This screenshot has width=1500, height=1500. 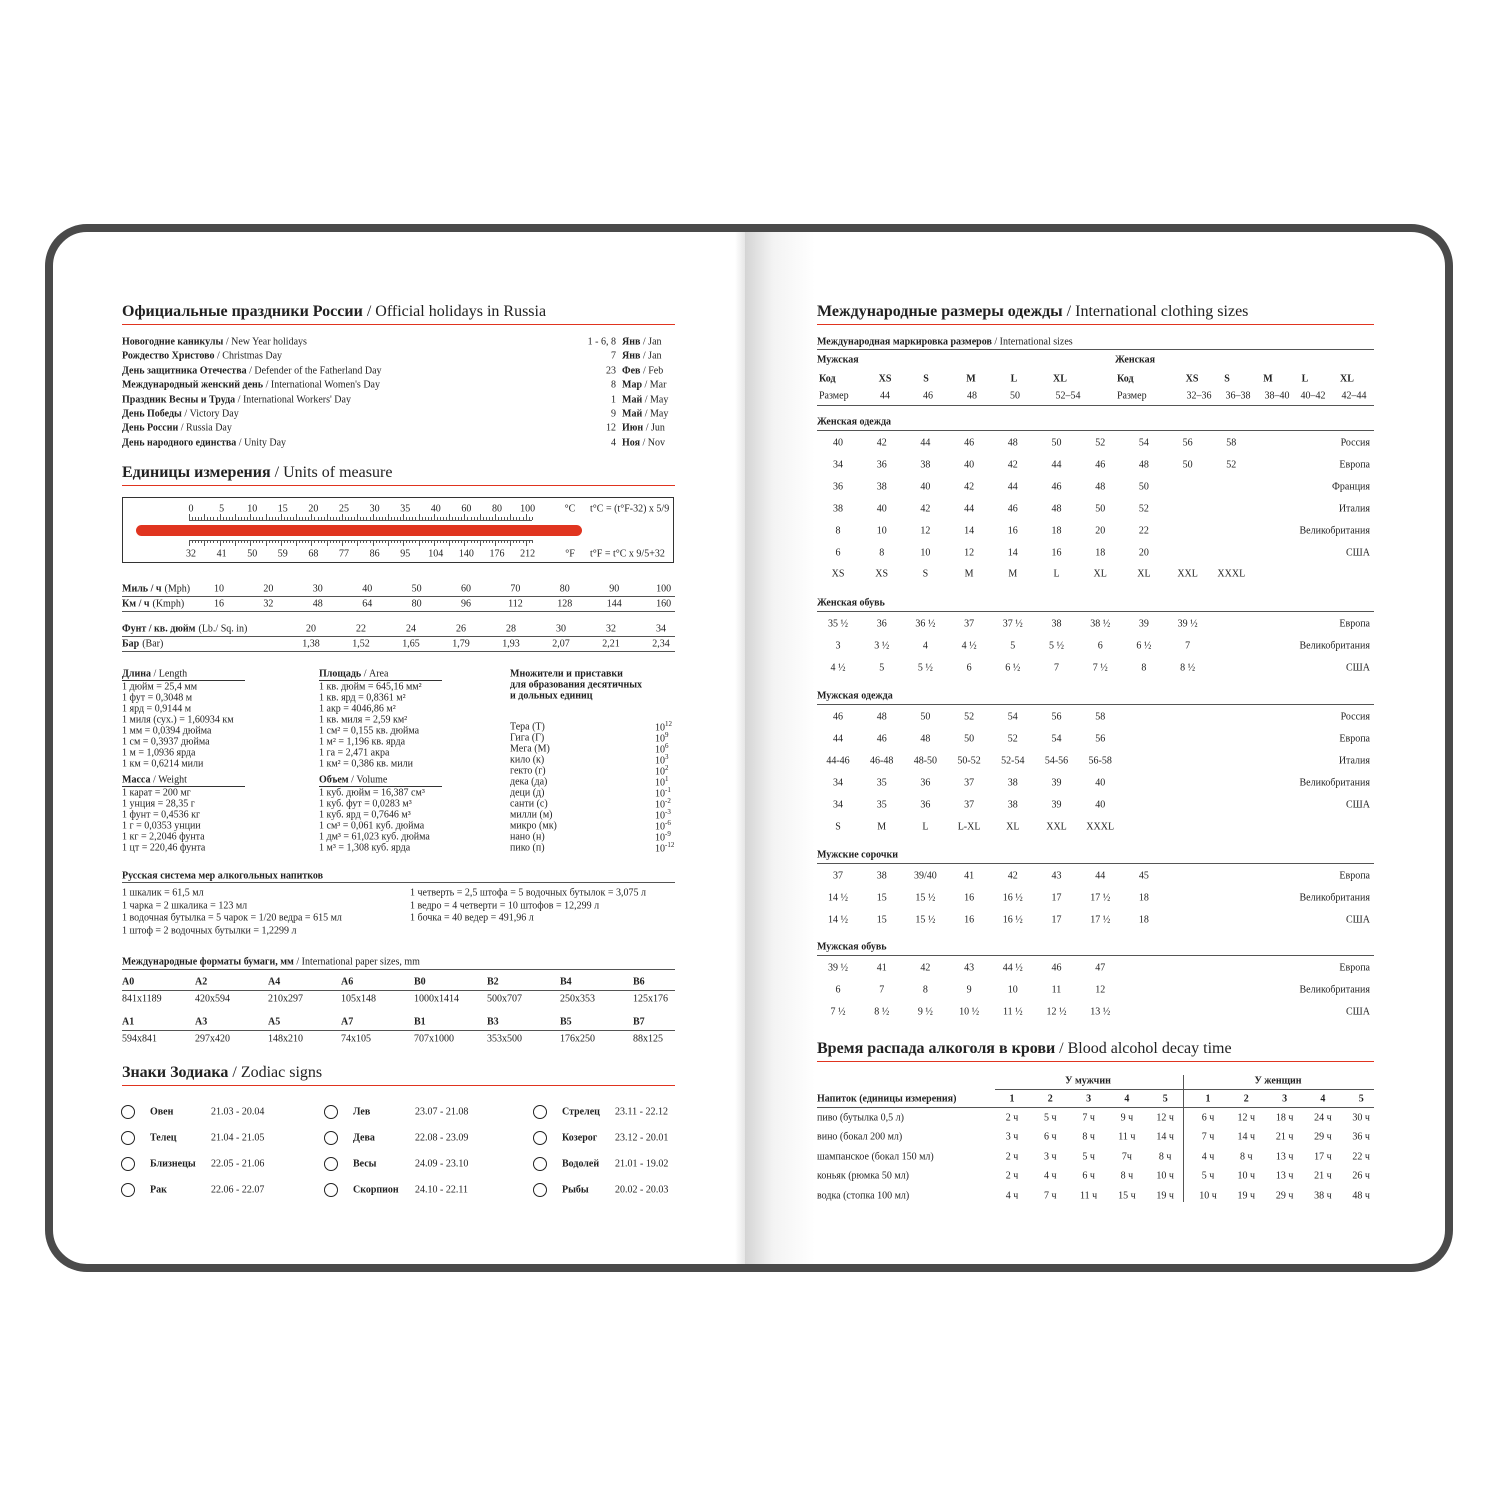 I want to click on zodiac-dates: 23.12 - 20.01, so click(x=642, y=1138).